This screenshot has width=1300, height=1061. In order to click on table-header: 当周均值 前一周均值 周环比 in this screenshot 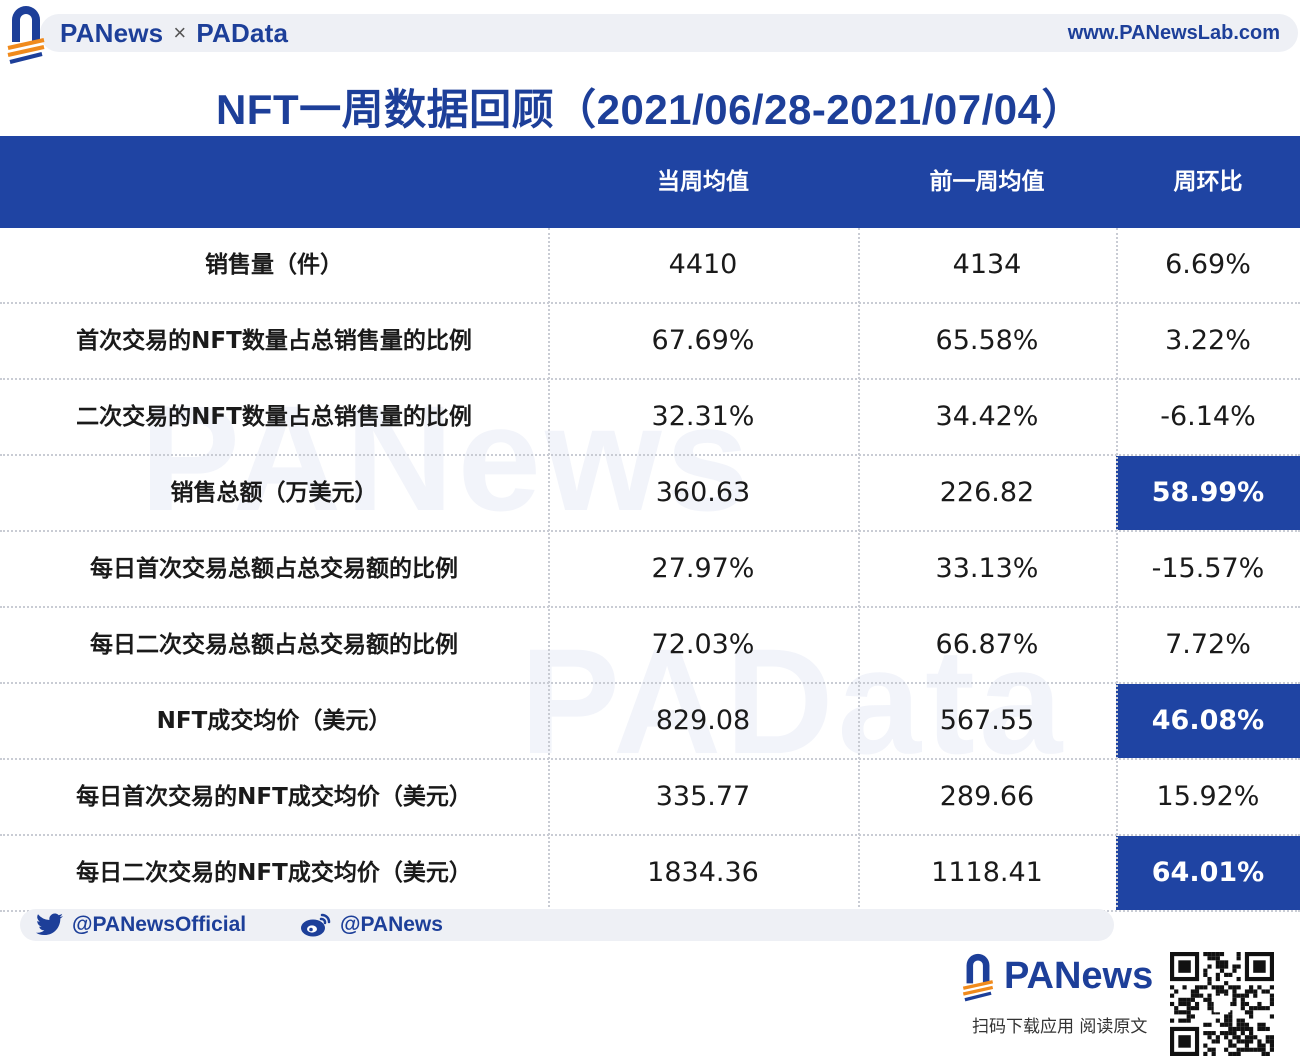, I will do `click(650, 182)`.